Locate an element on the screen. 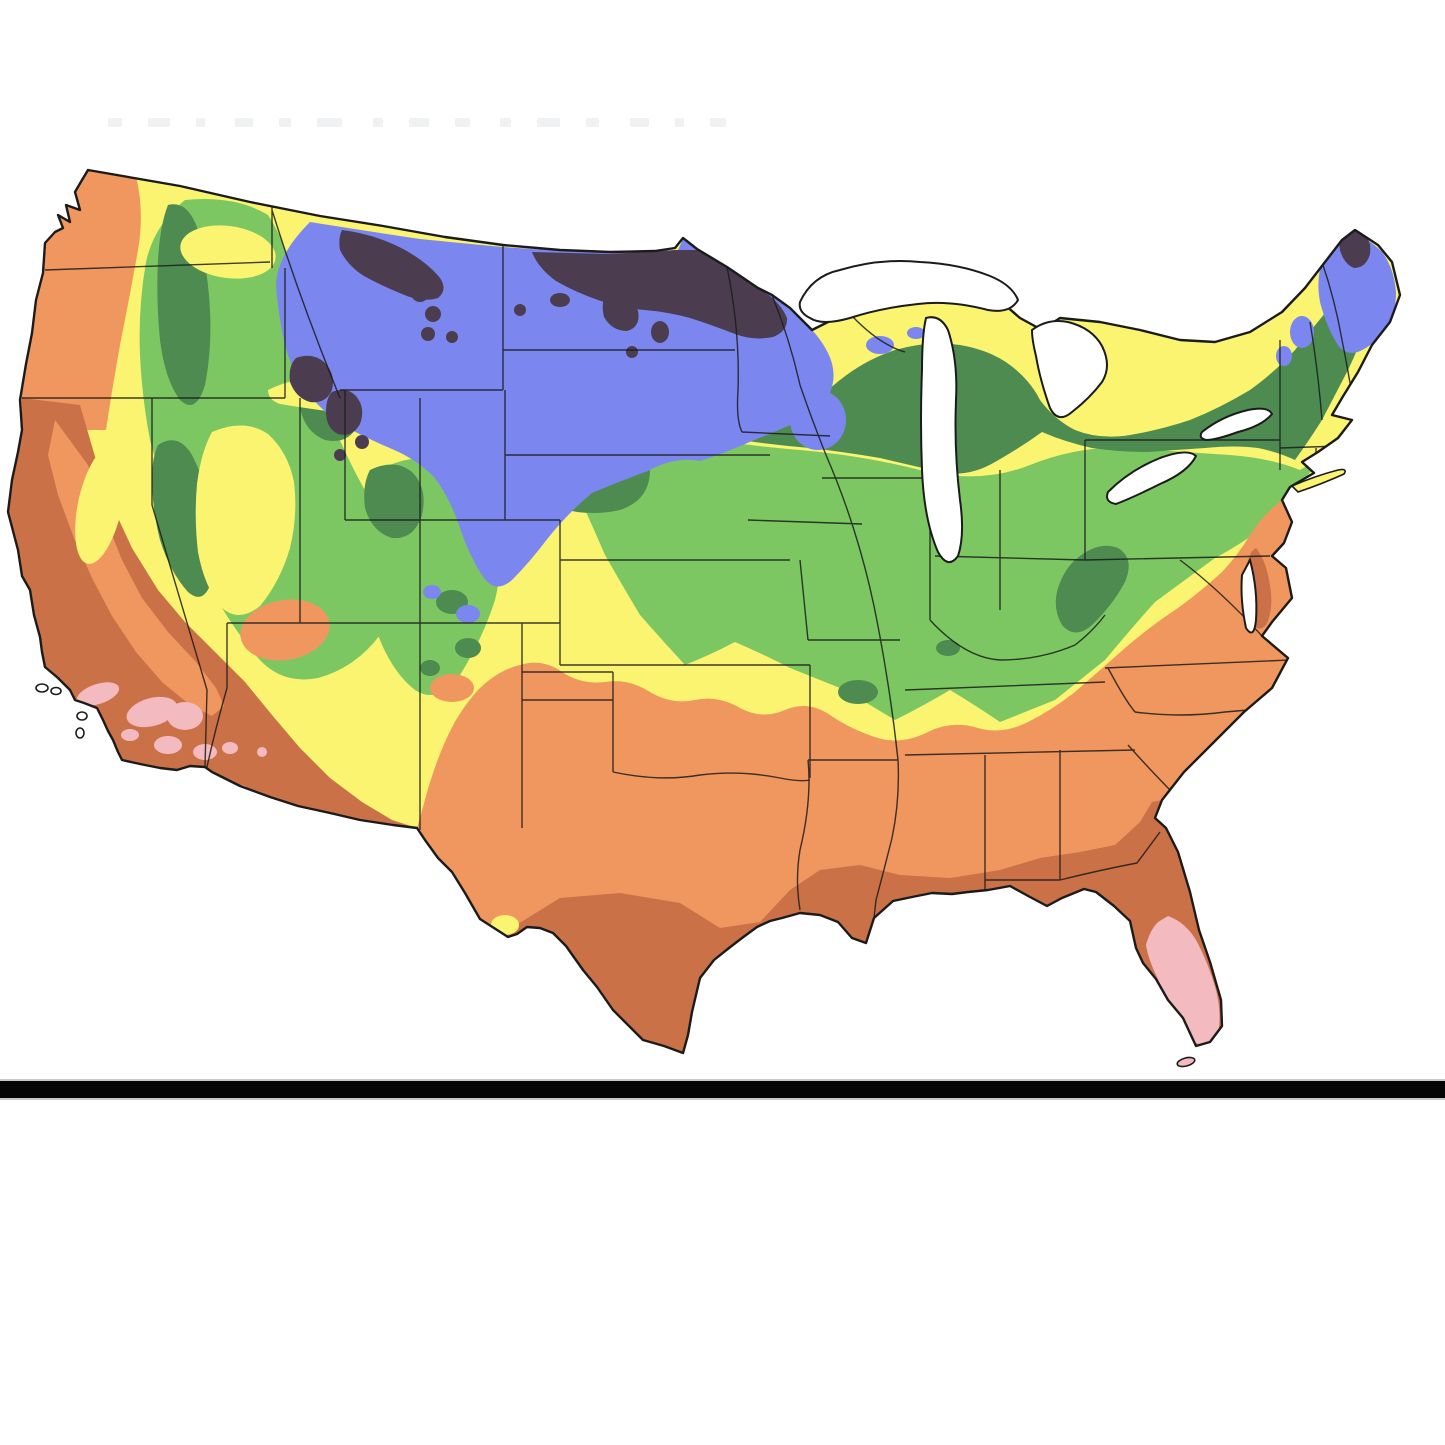  zone-4-spot-nh is located at coordinates (1302, 332).